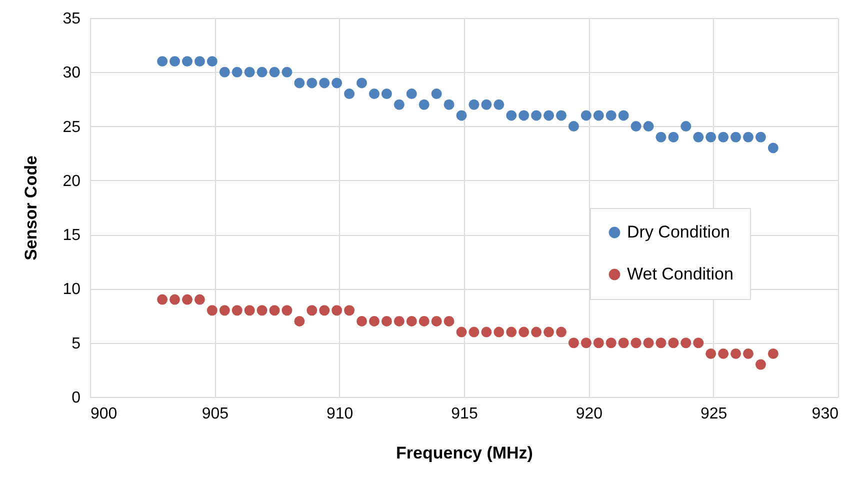 This screenshot has height=485, width=862. I want to click on x-axis-title: Frequency (MHz), so click(464, 453).